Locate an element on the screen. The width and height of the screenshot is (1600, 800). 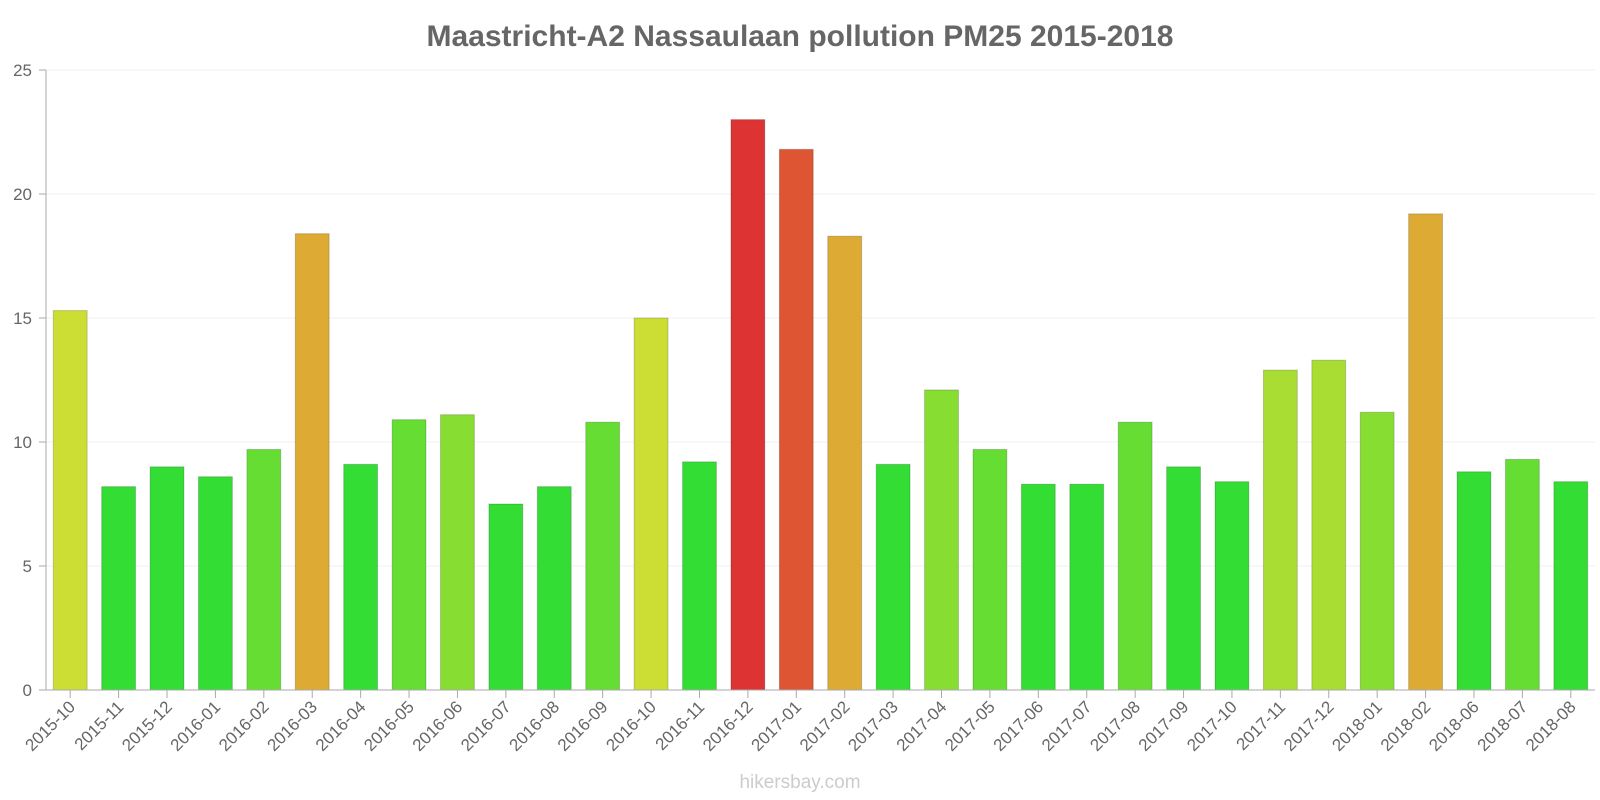
bar-2016-03: 2016-03: 18.4 is located at coordinates (312, 462).